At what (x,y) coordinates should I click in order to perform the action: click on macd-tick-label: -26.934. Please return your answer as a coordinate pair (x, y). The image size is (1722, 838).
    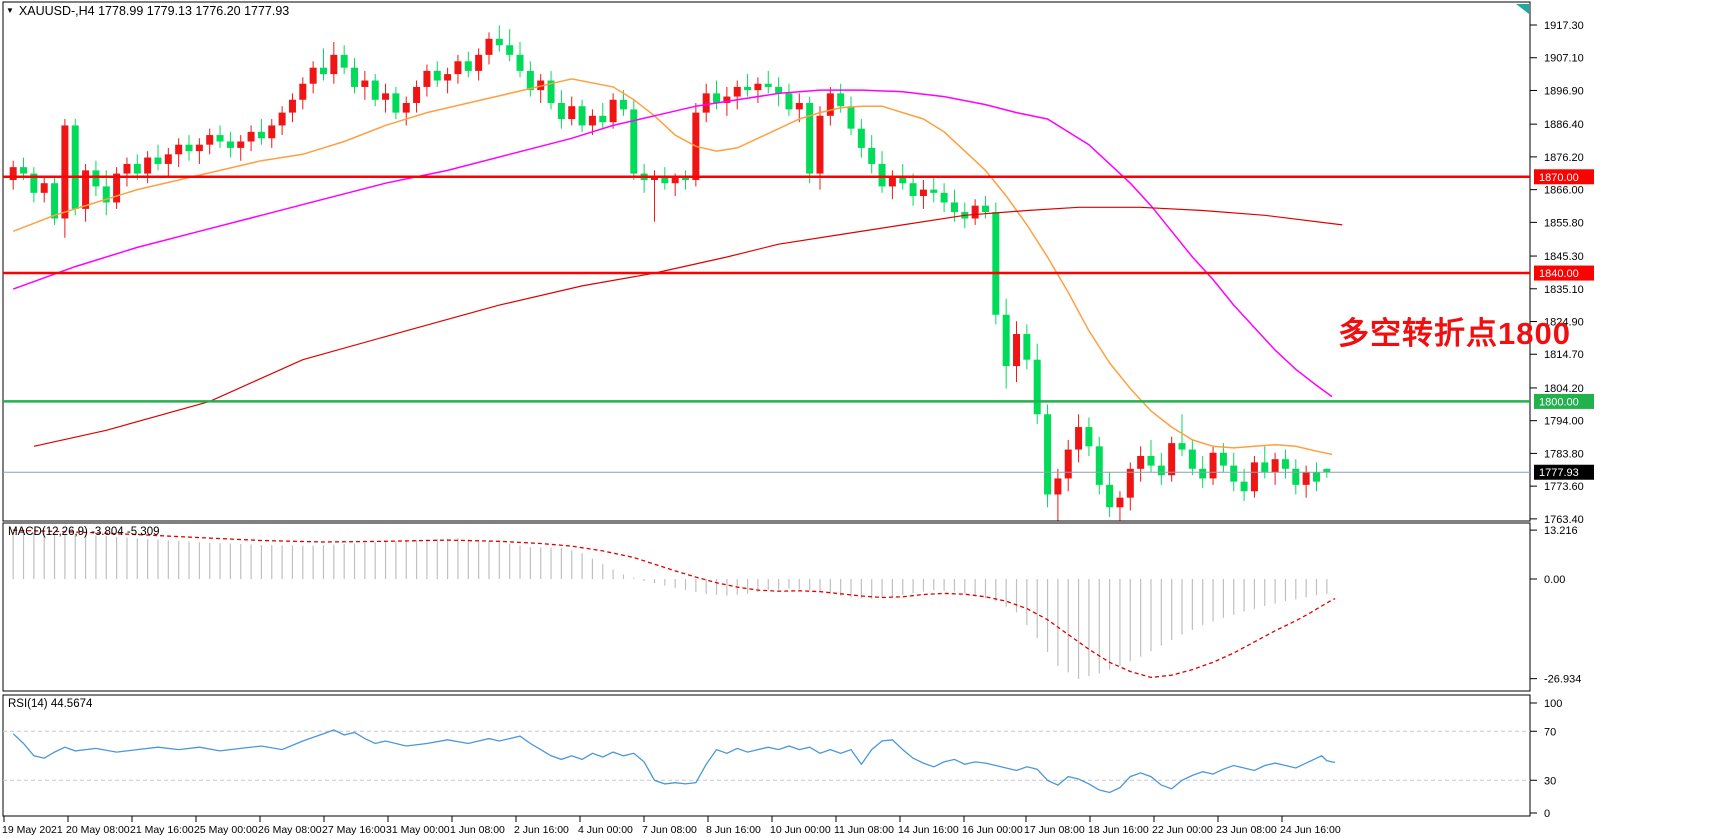
    Looking at the image, I should click on (1562, 680).